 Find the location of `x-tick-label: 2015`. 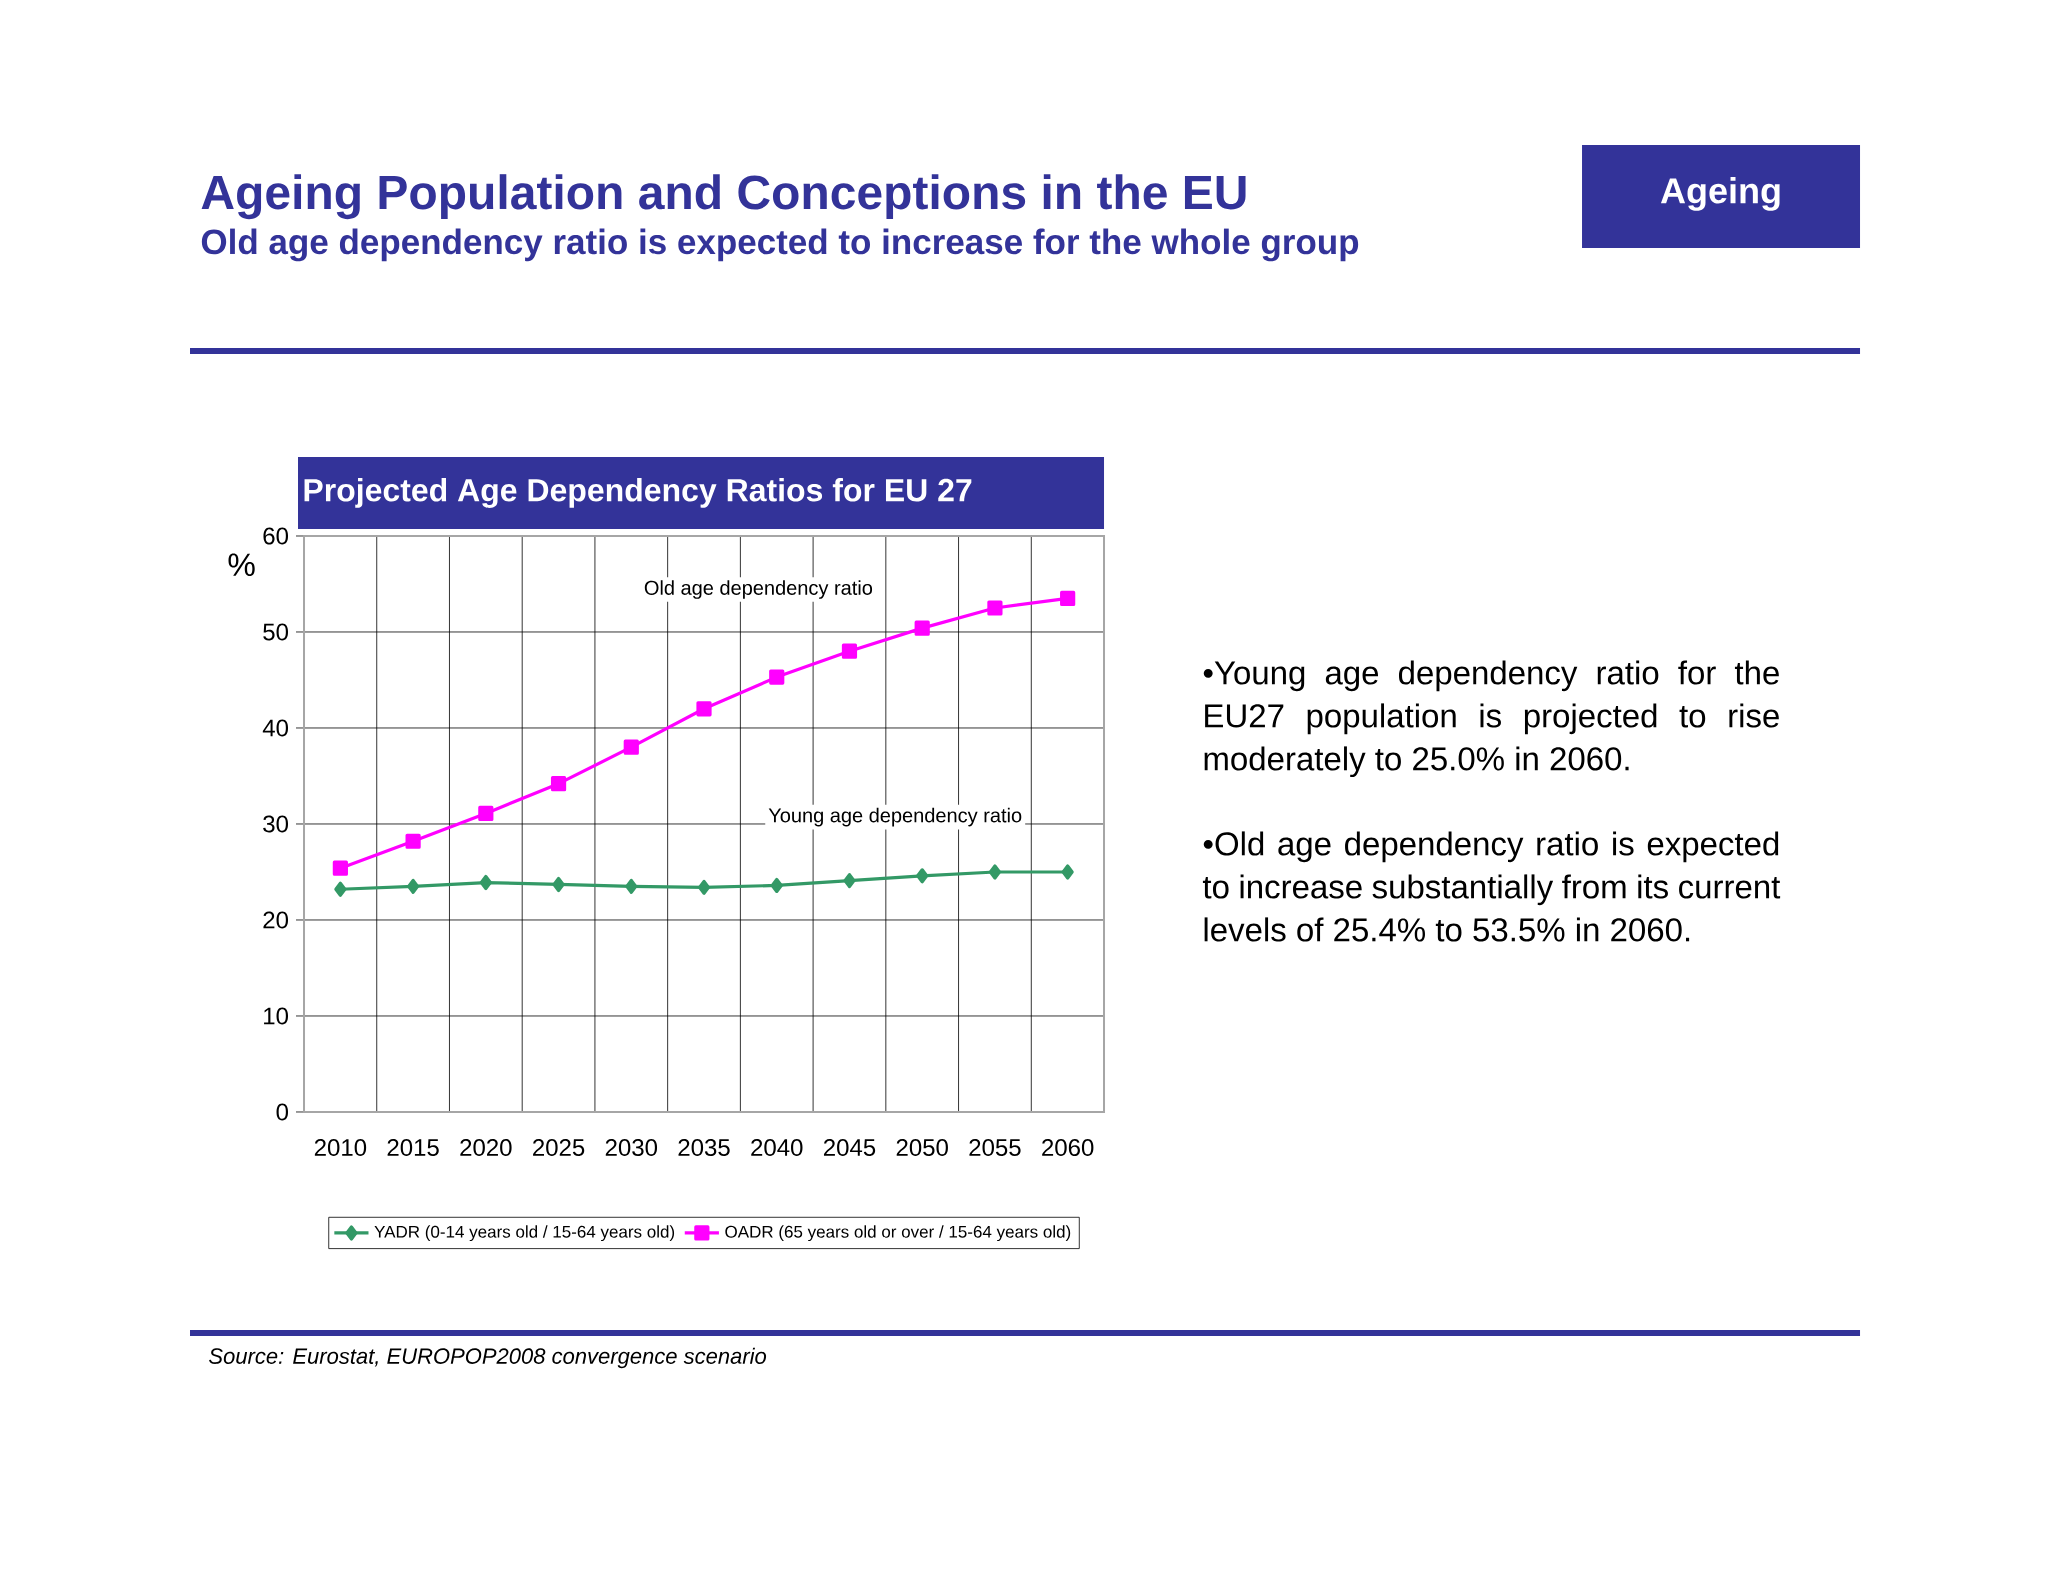

x-tick-label: 2015 is located at coordinates (413, 1148).